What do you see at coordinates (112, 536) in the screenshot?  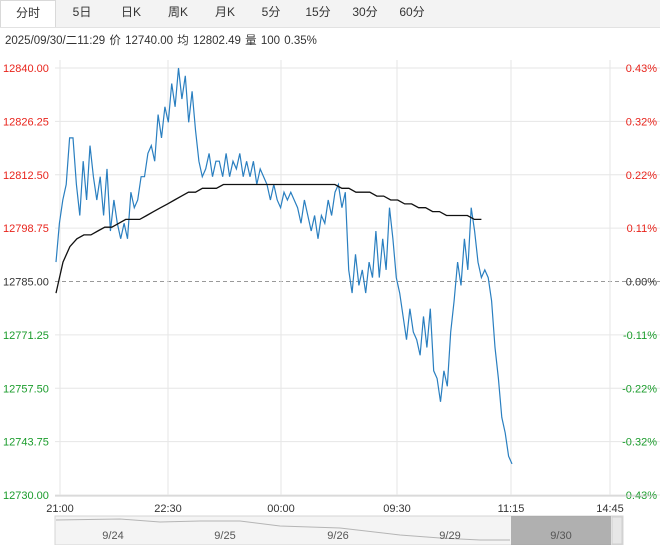 I see `navigator-date-label: 9/24` at bounding box center [112, 536].